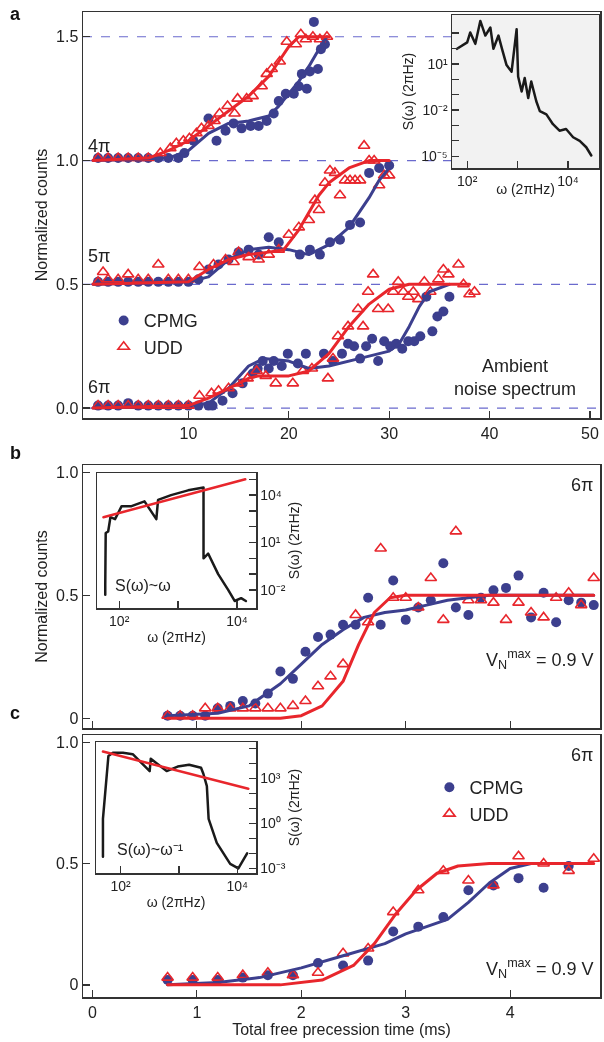 This screenshot has width=604, height=1042. Describe the element at coordinates (143, 585) in the screenshot. I see `annotation: S(ω)~ω` at that location.